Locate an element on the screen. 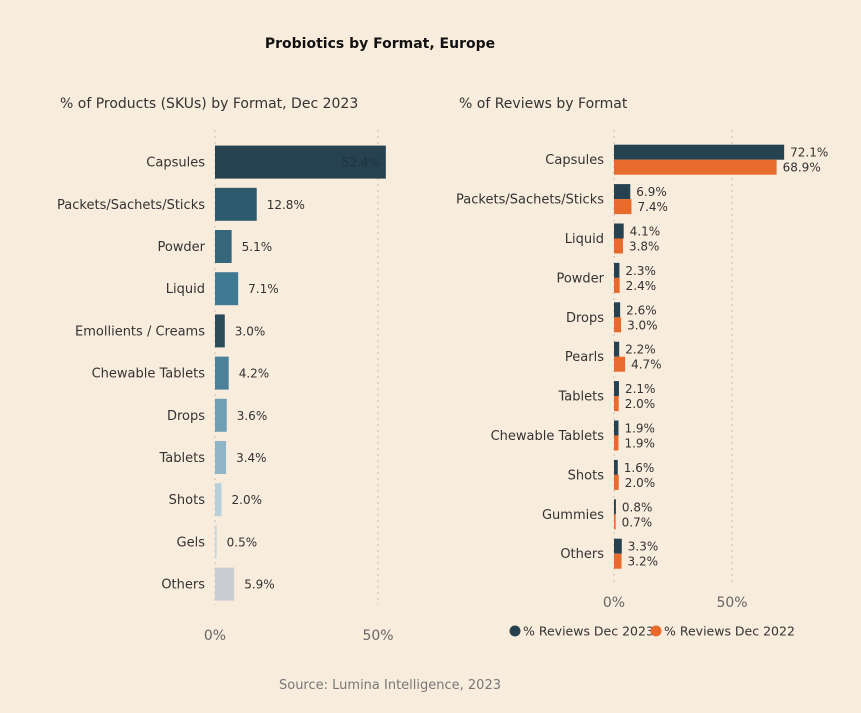 This screenshot has width=861, height=713. left-value-label: 5.9% is located at coordinates (259, 585).